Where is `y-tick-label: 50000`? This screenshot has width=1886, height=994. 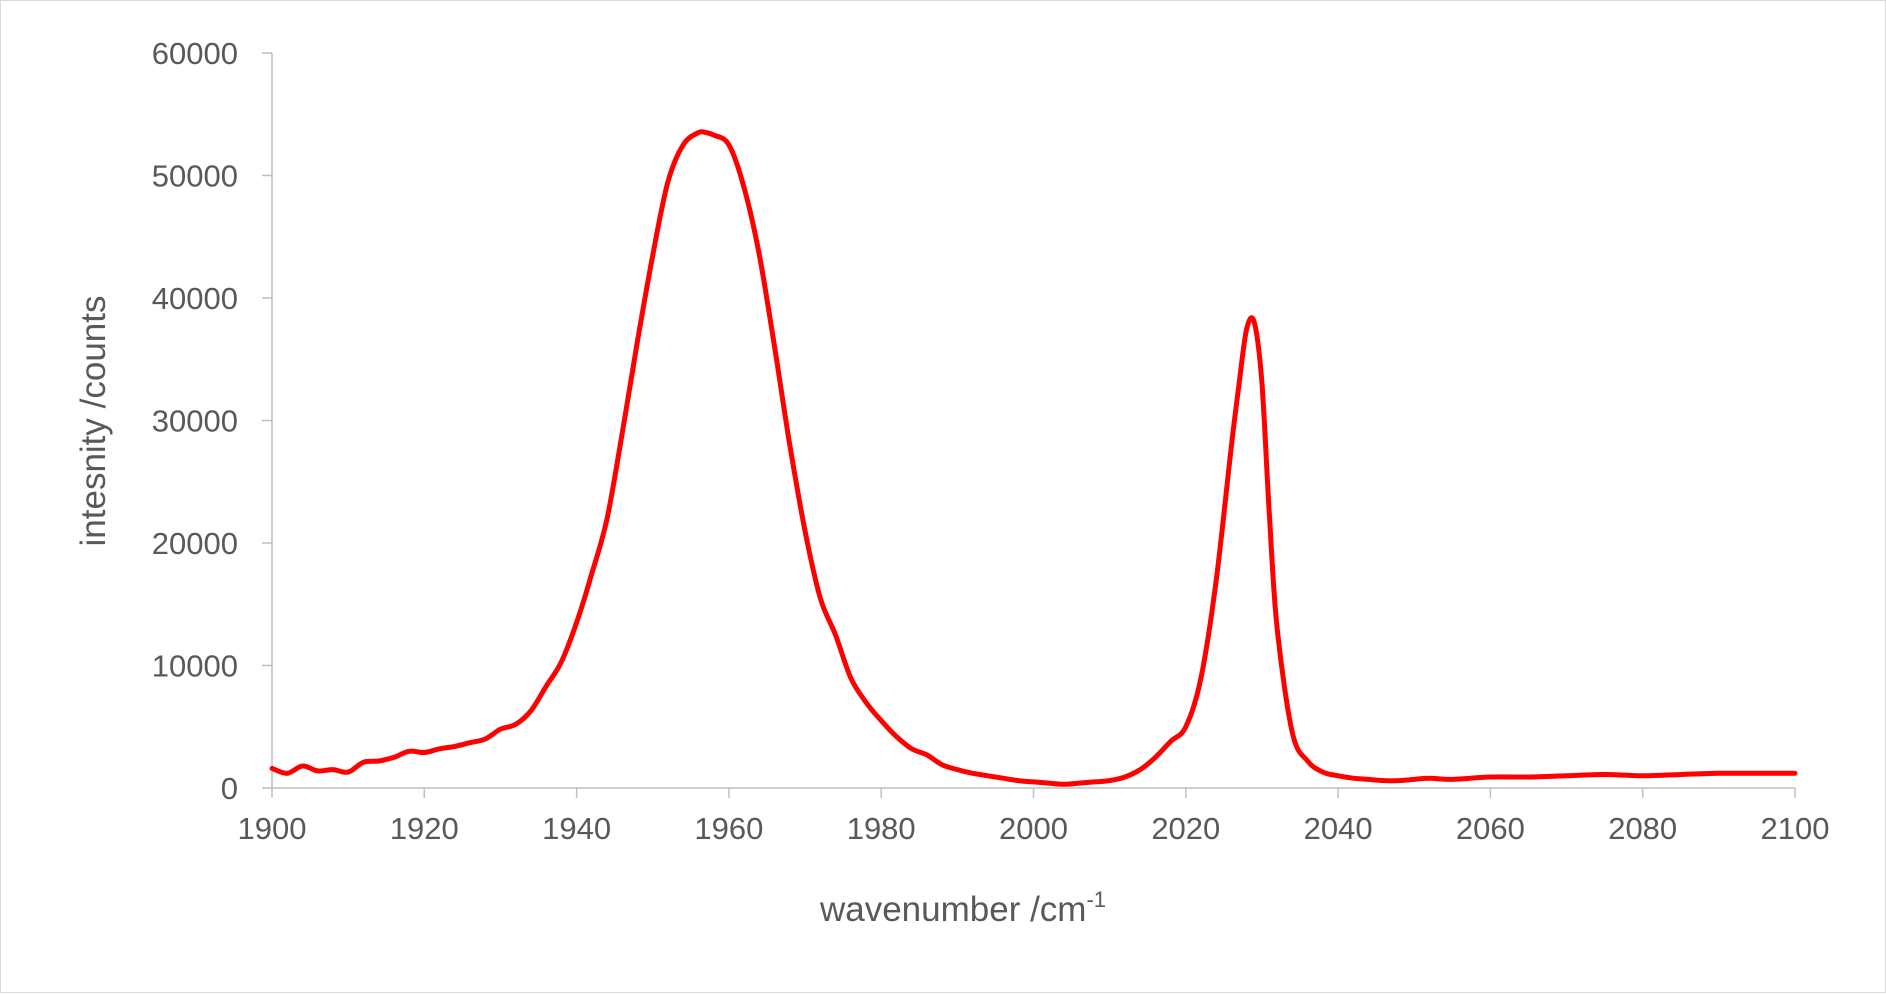
y-tick-label: 50000 is located at coordinates (195, 176).